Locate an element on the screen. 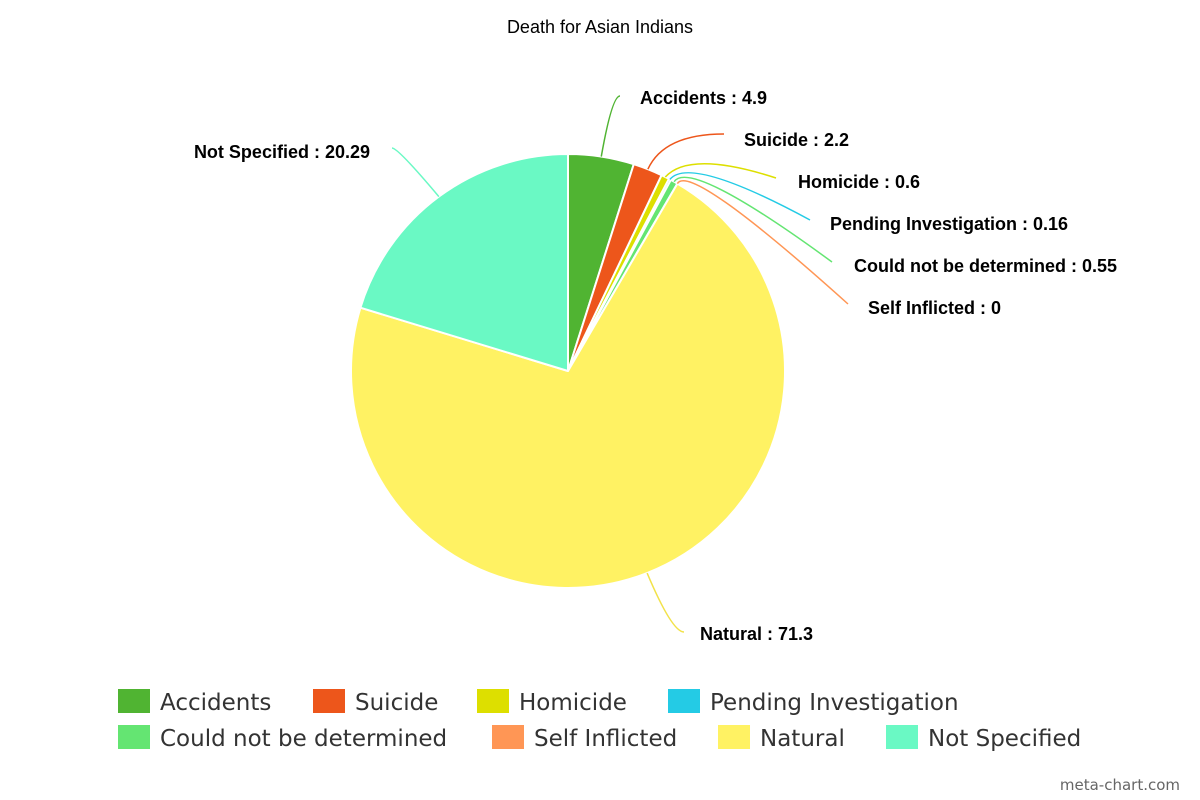 Image resolution: width=1200 pixels, height=800 pixels. legend-label: Accidents is located at coordinates (215, 703).